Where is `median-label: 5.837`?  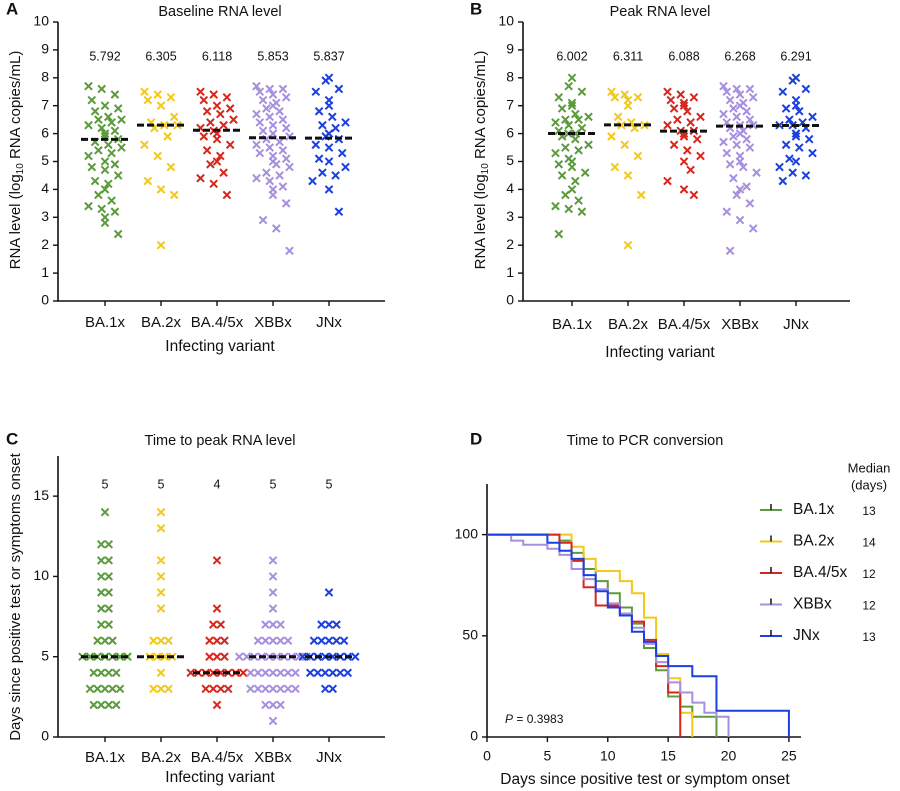
median-label: 5.837 is located at coordinates (328, 56).